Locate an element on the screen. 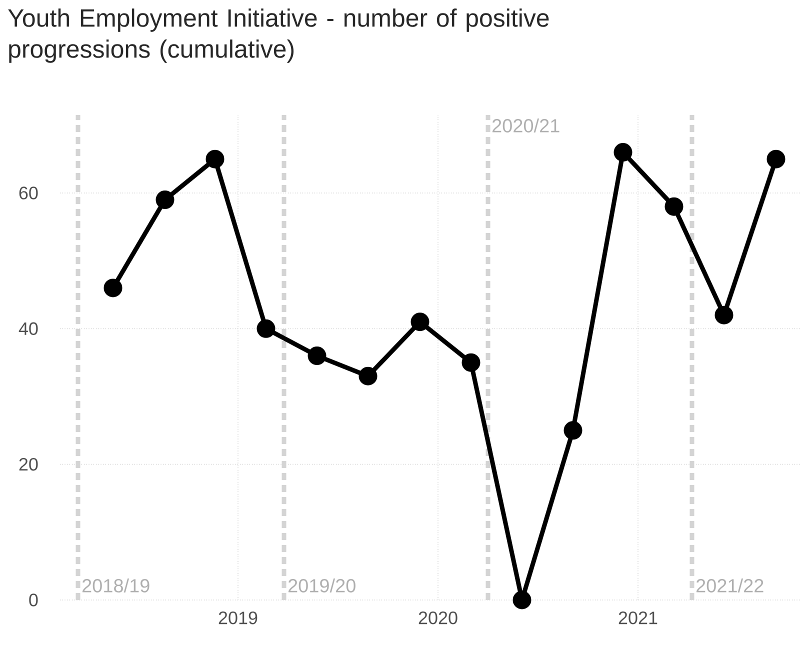 Image resolution: width=807 pixels, height=650 pixels. x-tick-label: 2020 is located at coordinates (438, 618).